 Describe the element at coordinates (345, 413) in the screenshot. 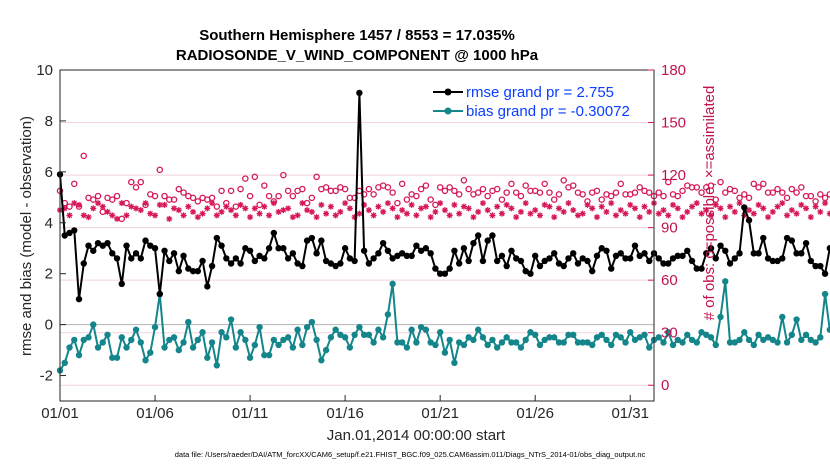

I see `x-tick-label: 01/16` at that location.